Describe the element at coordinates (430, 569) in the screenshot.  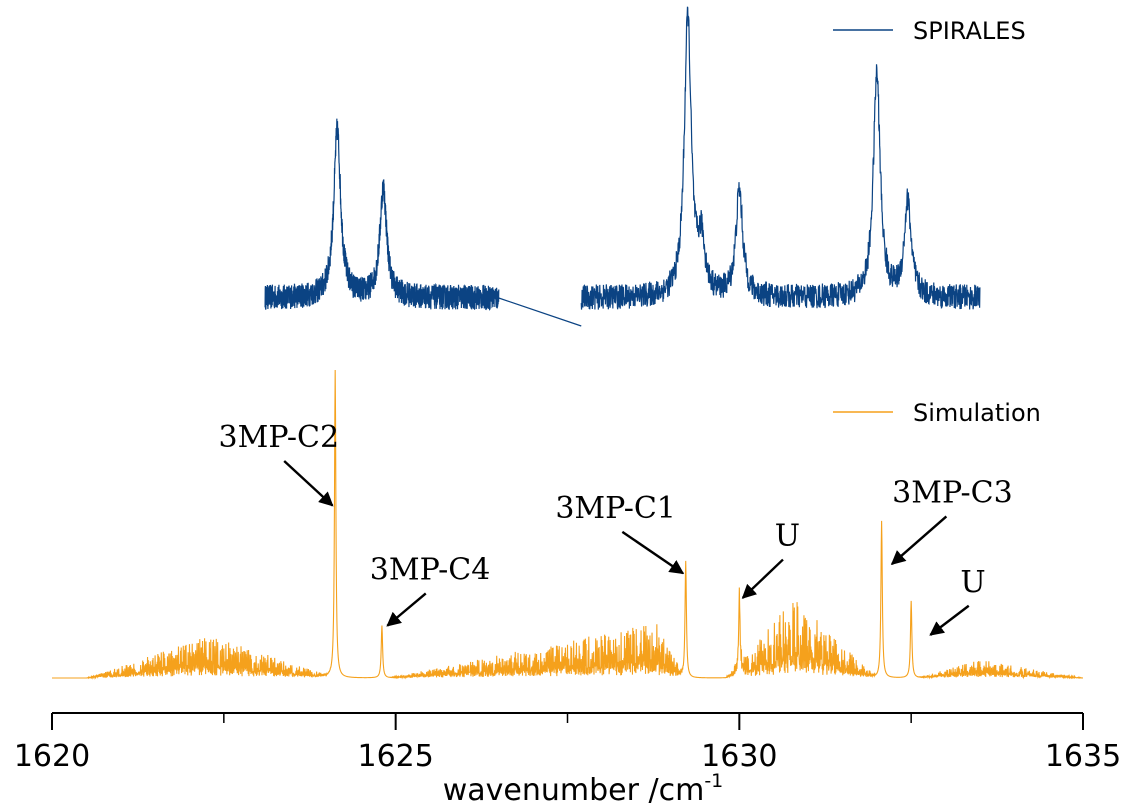
I see `annotation-label: 3MP-C4` at that location.